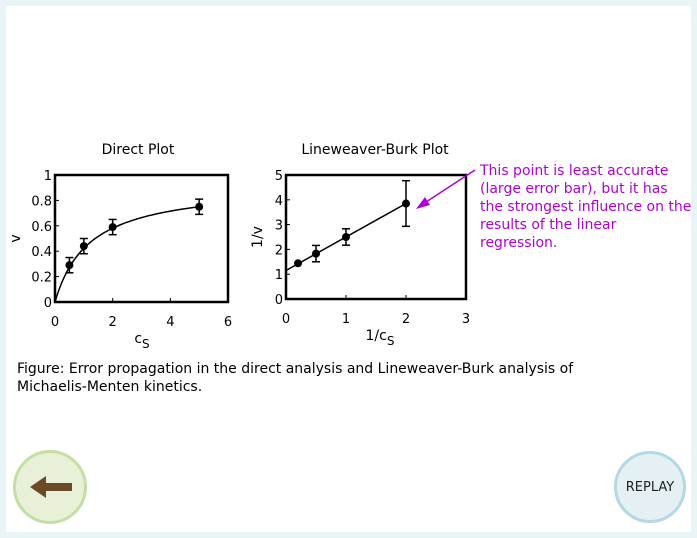  What do you see at coordinates (279, 176) in the screenshot?
I see `y-tick-label: 5` at bounding box center [279, 176].